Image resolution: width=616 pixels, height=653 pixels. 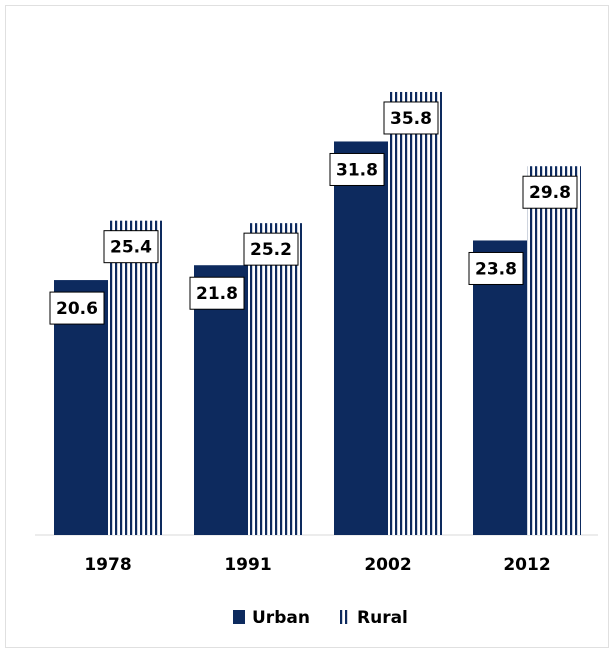 I want to click on legend-label-urban: Urban, so click(x=281, y=618).